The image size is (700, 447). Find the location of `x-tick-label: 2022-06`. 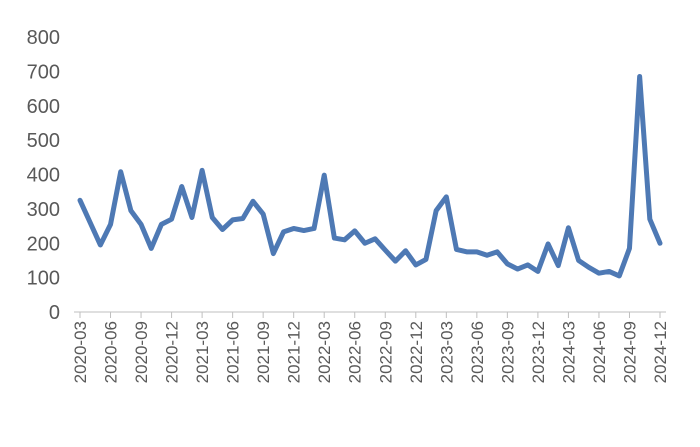

x-tick-label: 2022-06 is located at coordinates (355, 352).